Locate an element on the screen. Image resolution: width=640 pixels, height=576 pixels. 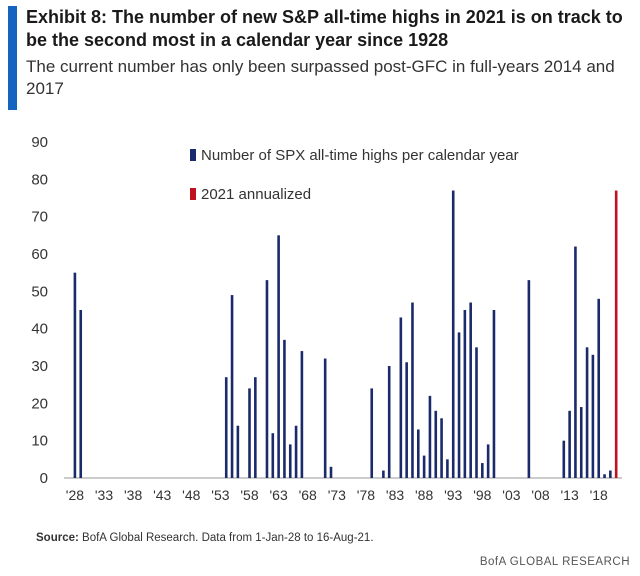
accent-bar is located at coordinates (12, 58).